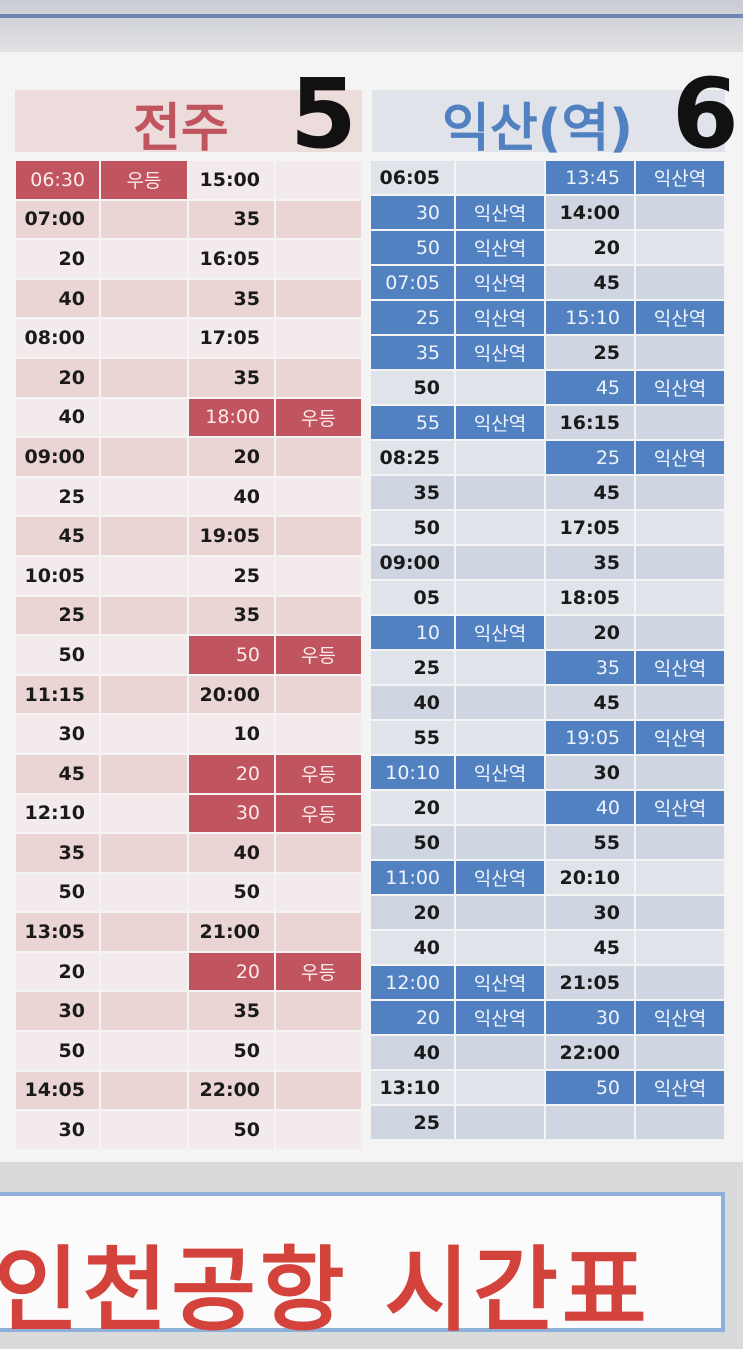 The image size is (743, 1349). Describe the element at coordinates (57, 338) in the screenshot. I see `departure-time: 08:00` at that location.